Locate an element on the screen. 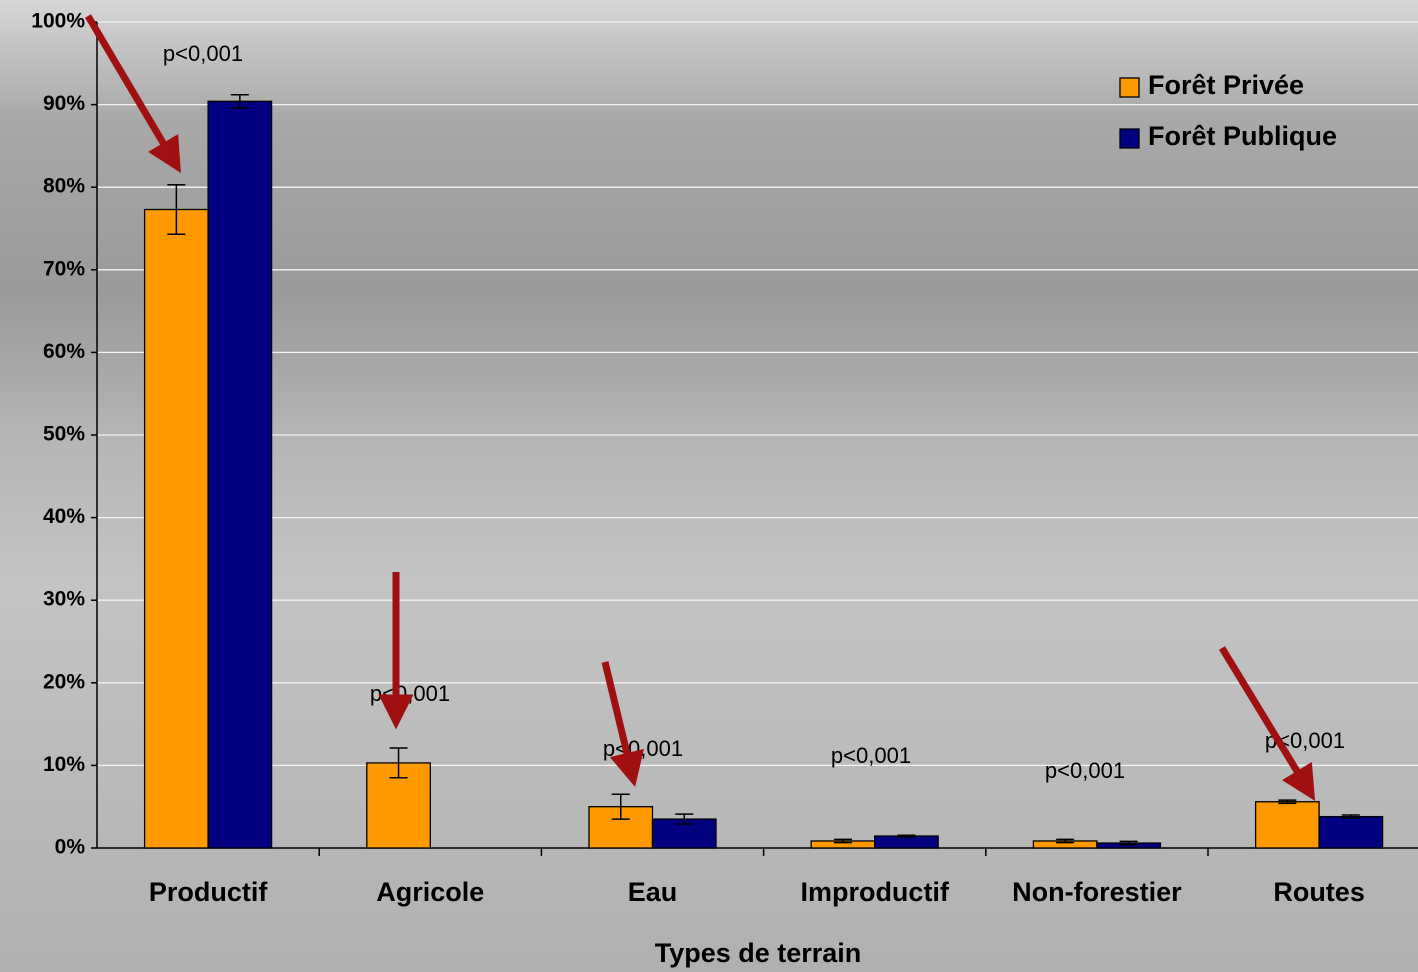  y-tick-label: 40% is located at coordinates (64, 516).